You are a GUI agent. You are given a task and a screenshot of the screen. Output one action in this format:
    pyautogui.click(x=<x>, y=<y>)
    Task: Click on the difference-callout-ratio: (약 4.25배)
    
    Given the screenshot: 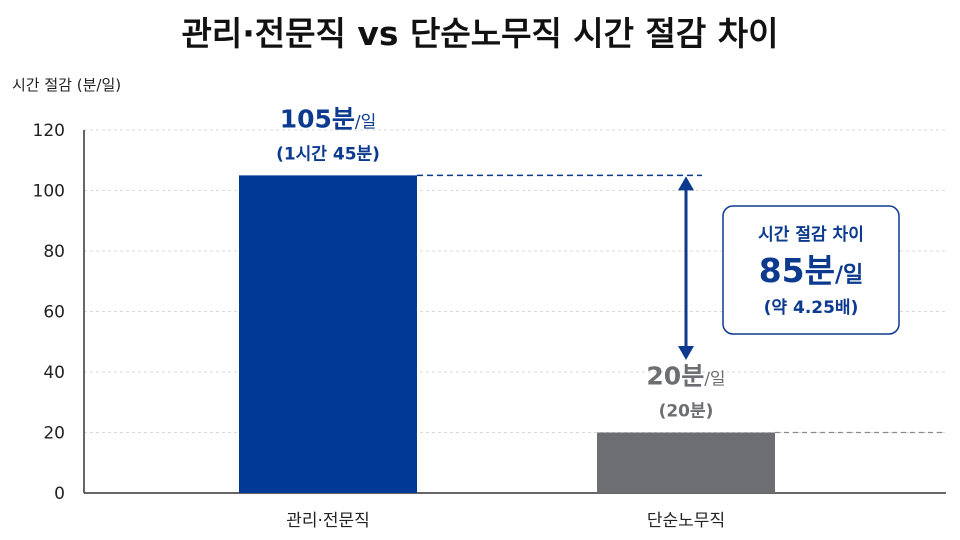 What is the action you would take?
    pyautogui.click(x=811, y=307)
    